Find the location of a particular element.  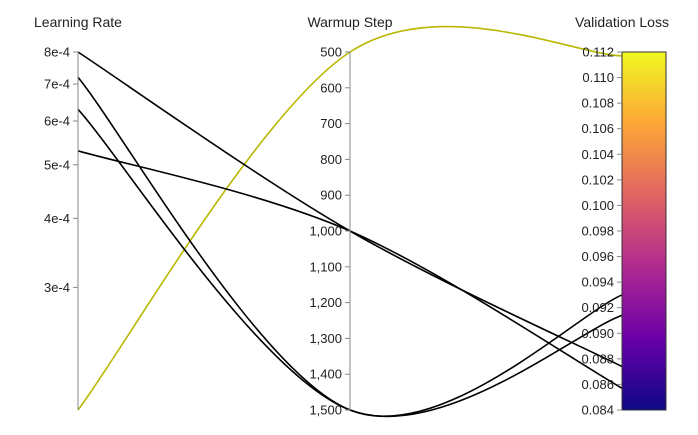

tick-label: 0.102 is located at coordinates (597, 179).